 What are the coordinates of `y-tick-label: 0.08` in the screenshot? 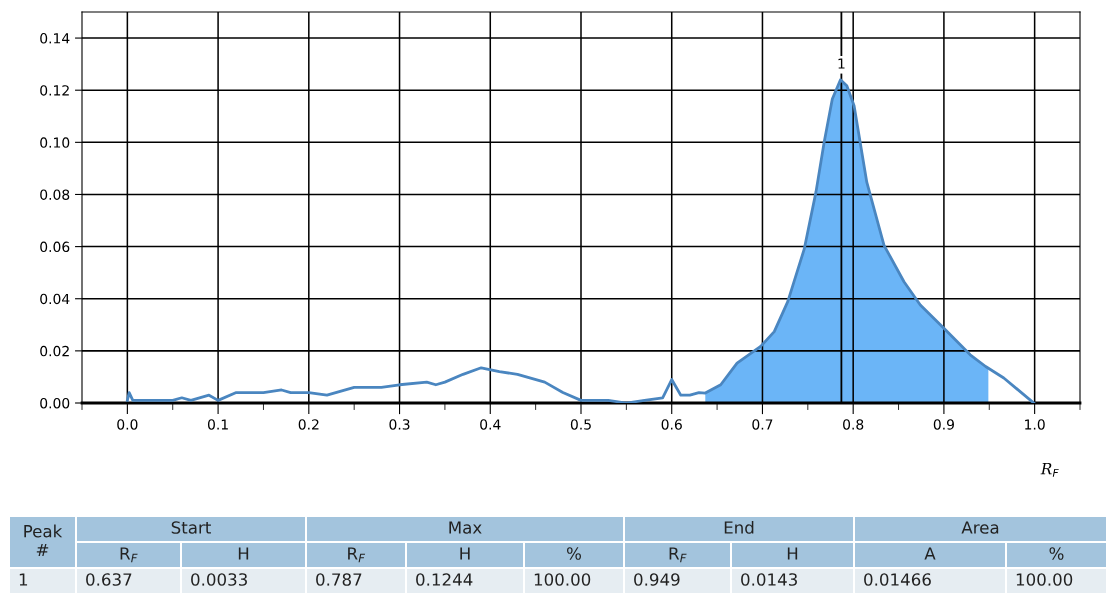 It's located at (55, 194).